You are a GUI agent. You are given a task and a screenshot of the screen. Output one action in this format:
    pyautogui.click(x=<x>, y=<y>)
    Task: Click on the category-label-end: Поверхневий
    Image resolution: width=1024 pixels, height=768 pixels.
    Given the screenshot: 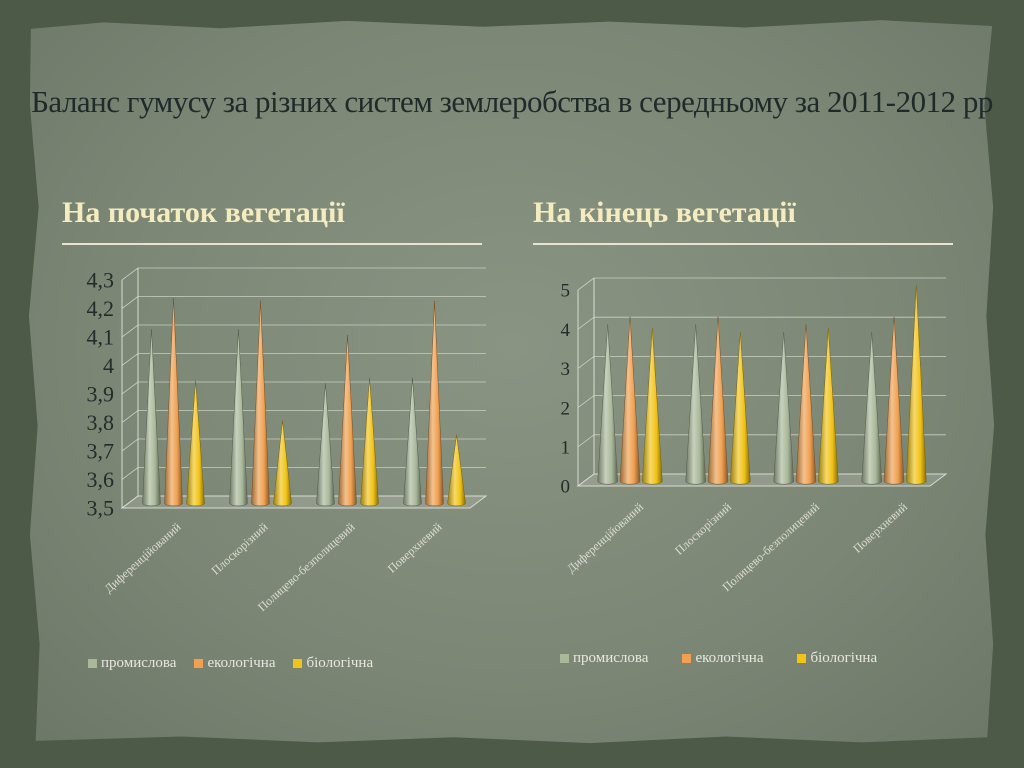 What is the action you would take?
    pyautogui.click(x=880, y=527)
    